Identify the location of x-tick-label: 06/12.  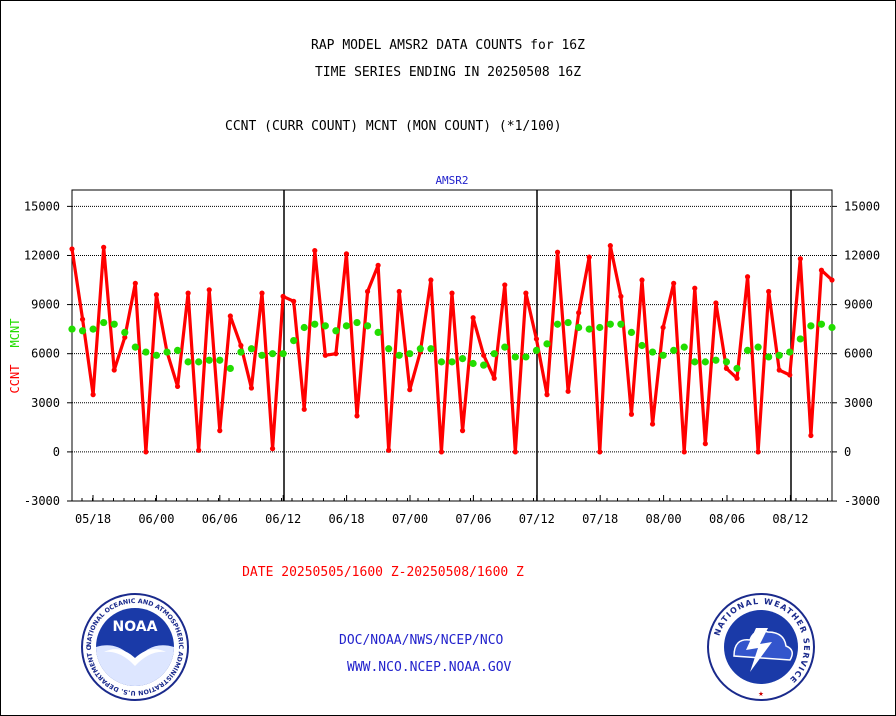
(283, 519).